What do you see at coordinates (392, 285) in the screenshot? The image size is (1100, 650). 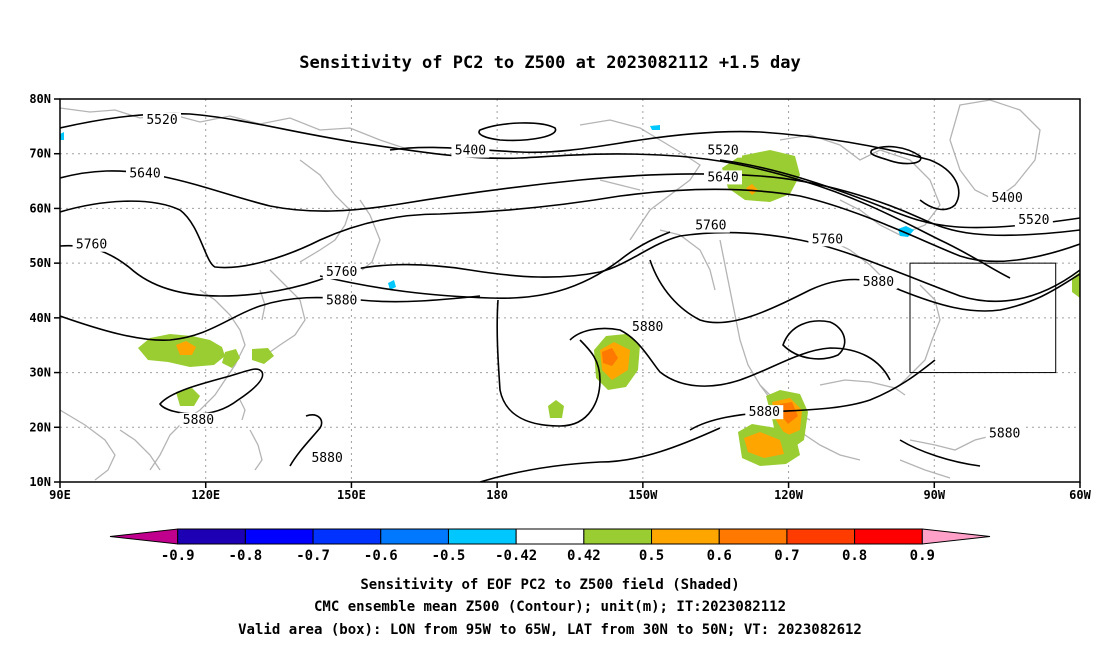 I see `shade-blue-pacific` at bounding box center [392, 285].